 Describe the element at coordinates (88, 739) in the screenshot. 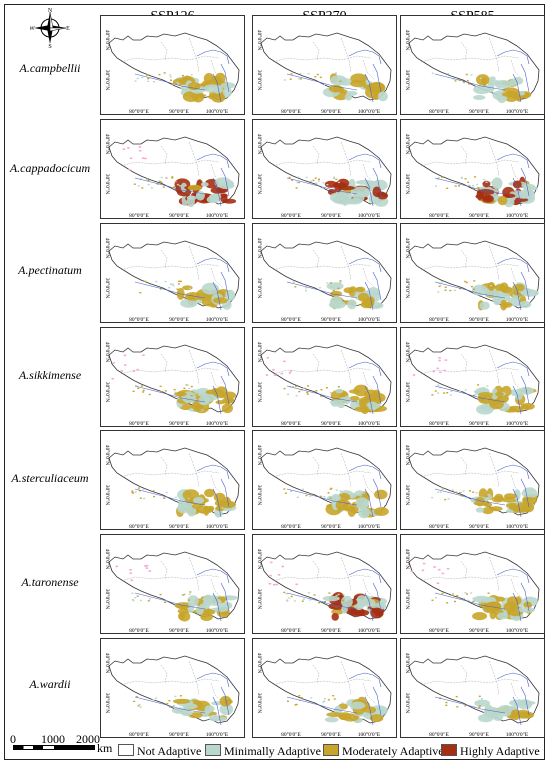

I see `scale-tick-2000: 2000` at that location.